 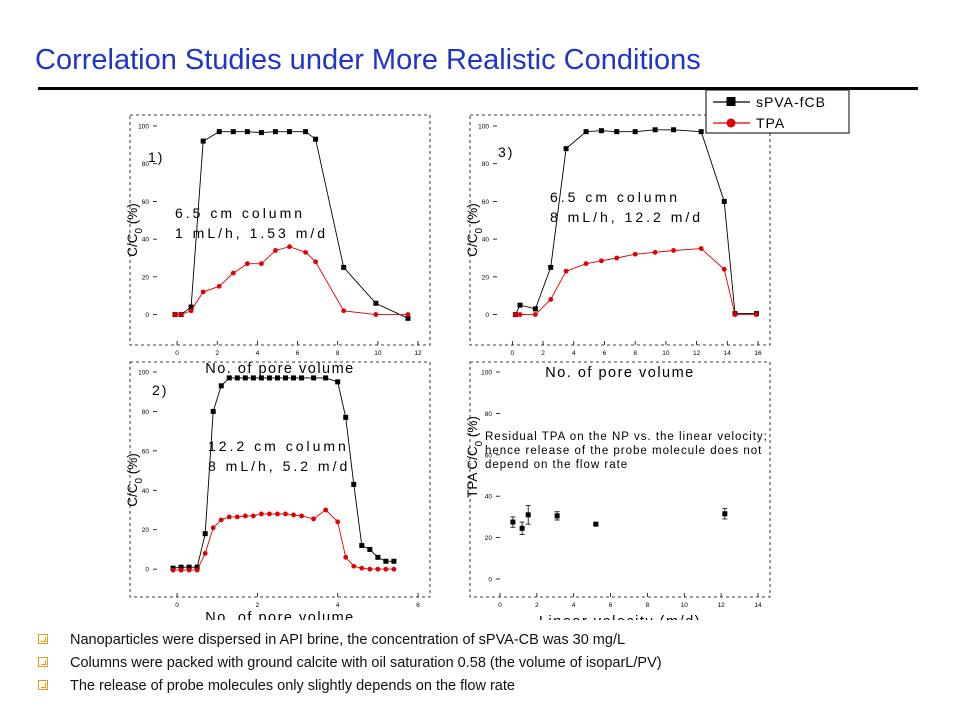 What do you see at coordinates (537, 605) in the screenshot?
I see `x-tick-label: 2` at bounding box center [537, 605].